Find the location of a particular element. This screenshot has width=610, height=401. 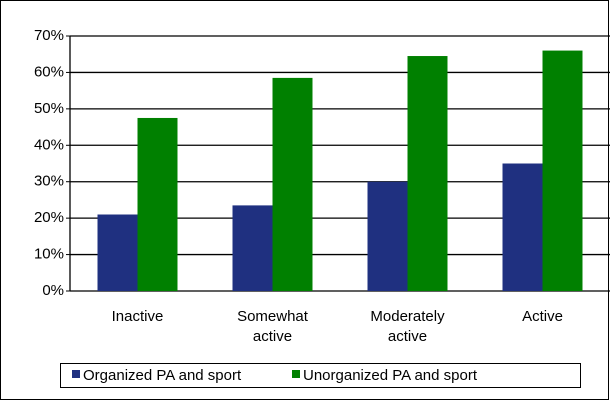

y-tick-label: 70% is located at coordinates (49, 35).